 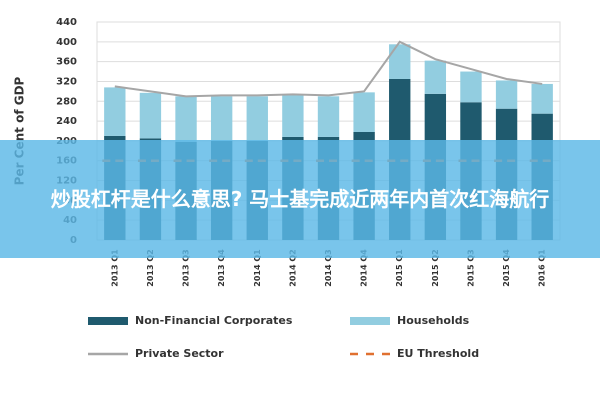 I want to click on x-tick-label: 2015 Q1, so click(x=399, y=268).